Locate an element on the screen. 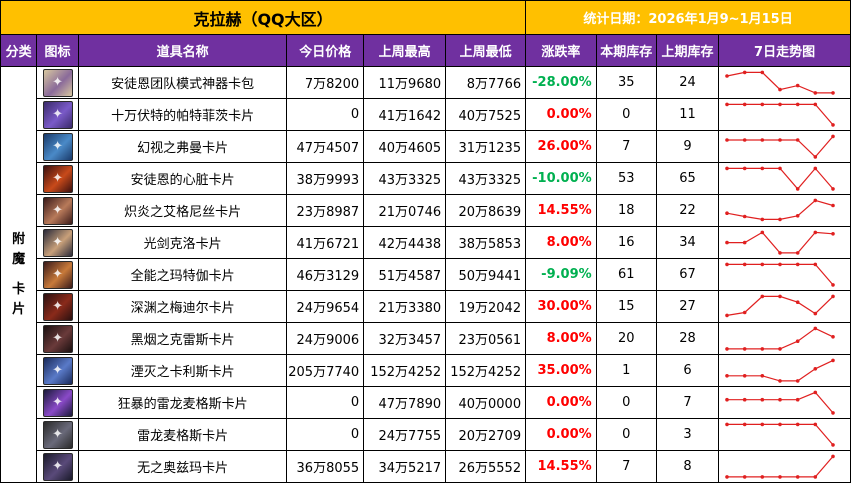 This screenshot has width=851, height=496. week-low: 40万0000 is located at coordinates (486, 402).